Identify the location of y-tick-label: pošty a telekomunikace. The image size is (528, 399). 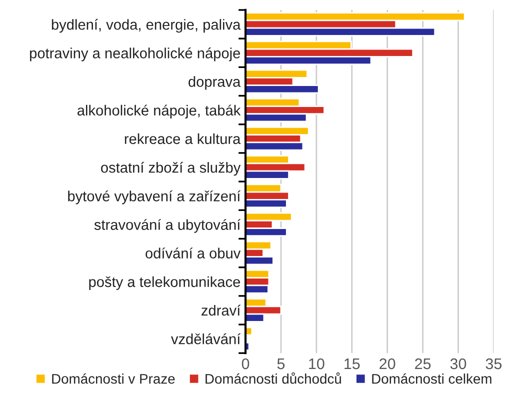
(164, 283).